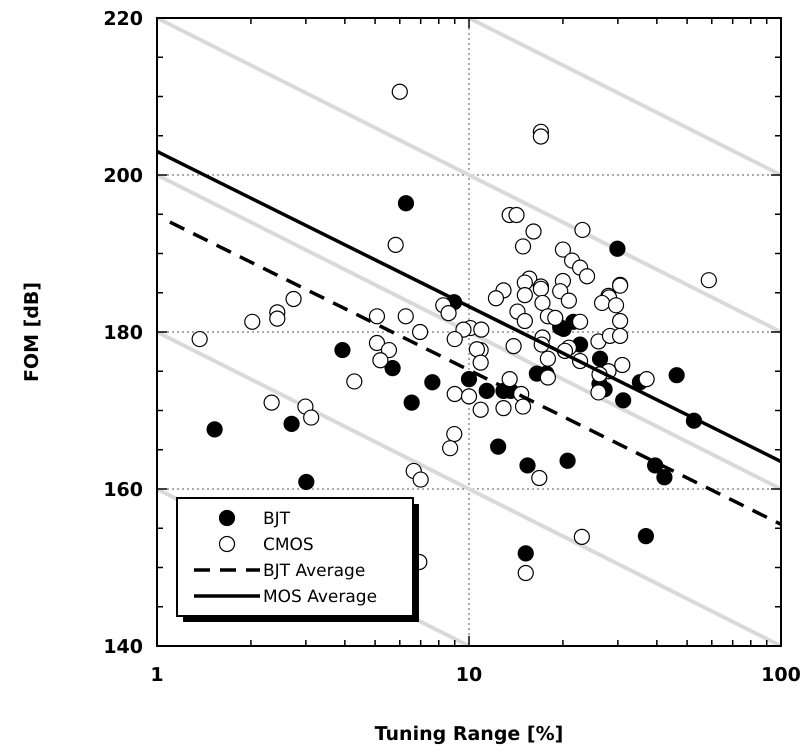 This screenshot has height=752, width=810. Describe the element at coordinates (781, 675) in the screenshot. I see `x-tick-label: 100` at that location.